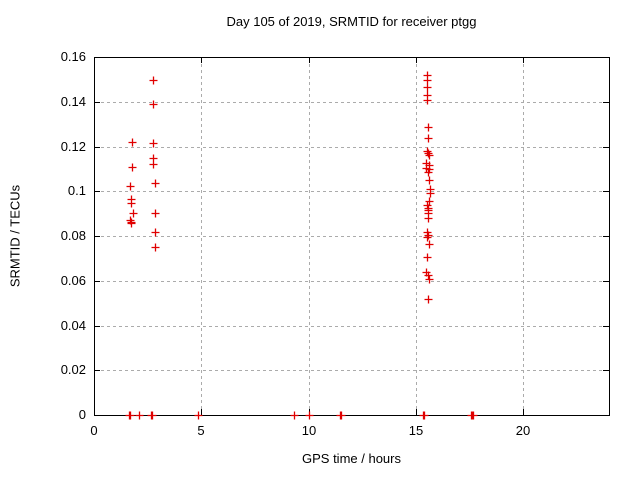 The image size is (640, 480). Describe the element at coordinates (73, 56) in the screenshot. I see `y-tick-label: 0.16` at that location.